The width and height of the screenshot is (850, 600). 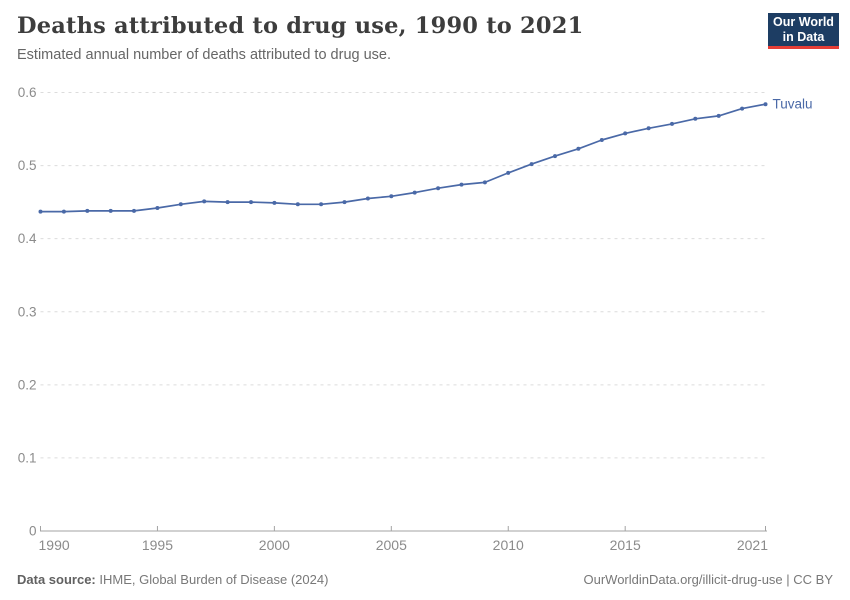 I want to click on x-axis: 1990 1995 2000 2005 2010 2015 2021, so click(x=403, y=539).